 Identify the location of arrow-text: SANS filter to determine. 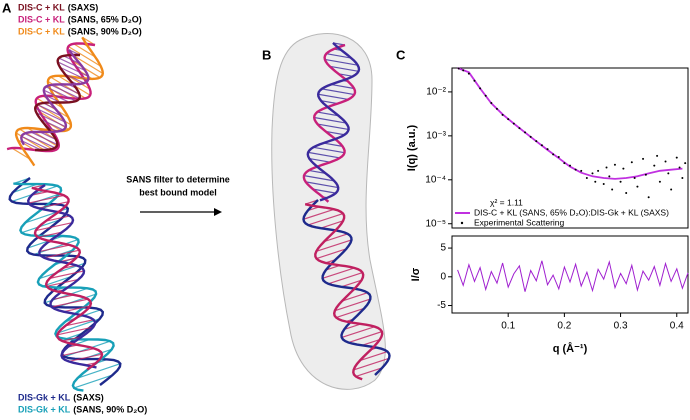
(178, 179).